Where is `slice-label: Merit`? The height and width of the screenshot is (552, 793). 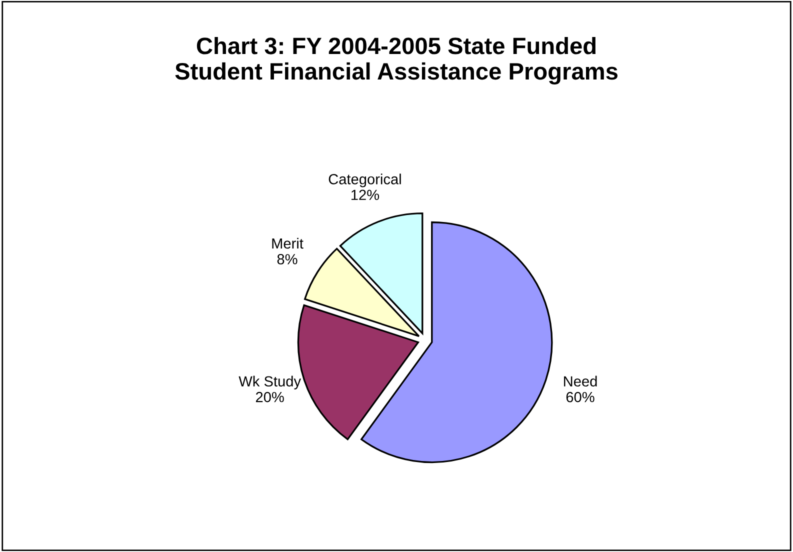
slice-label: Merit is located at coordinates (288, 243).